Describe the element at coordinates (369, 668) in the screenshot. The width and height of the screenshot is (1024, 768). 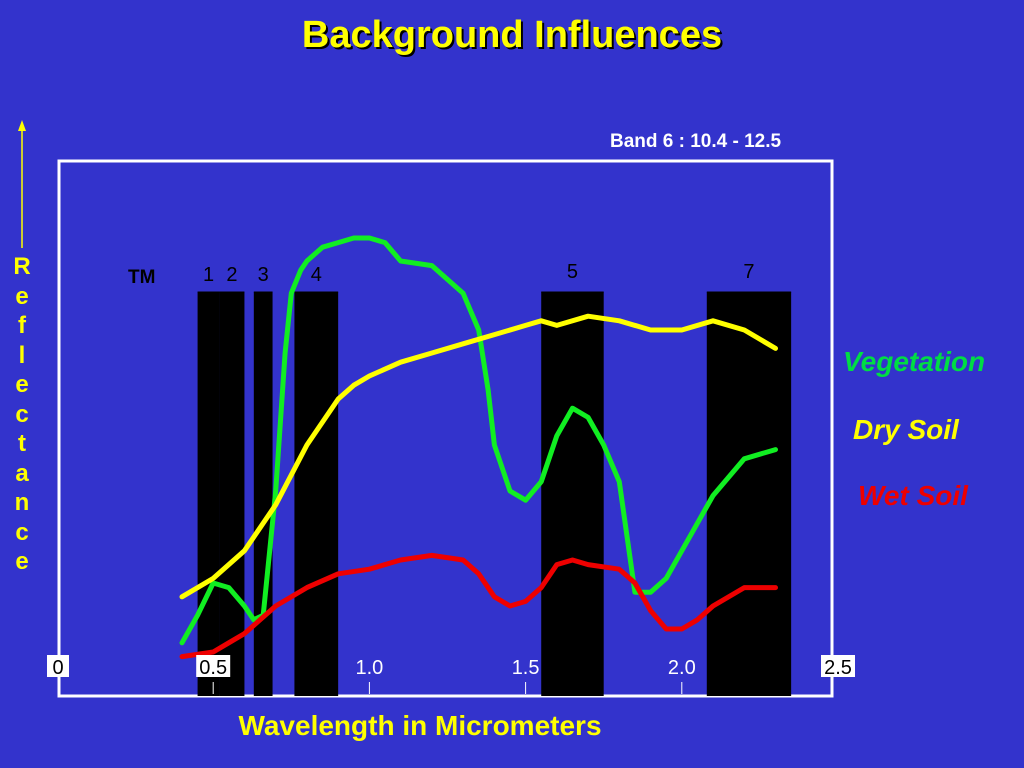
I see `x-tick-label: 1.0` at that location.